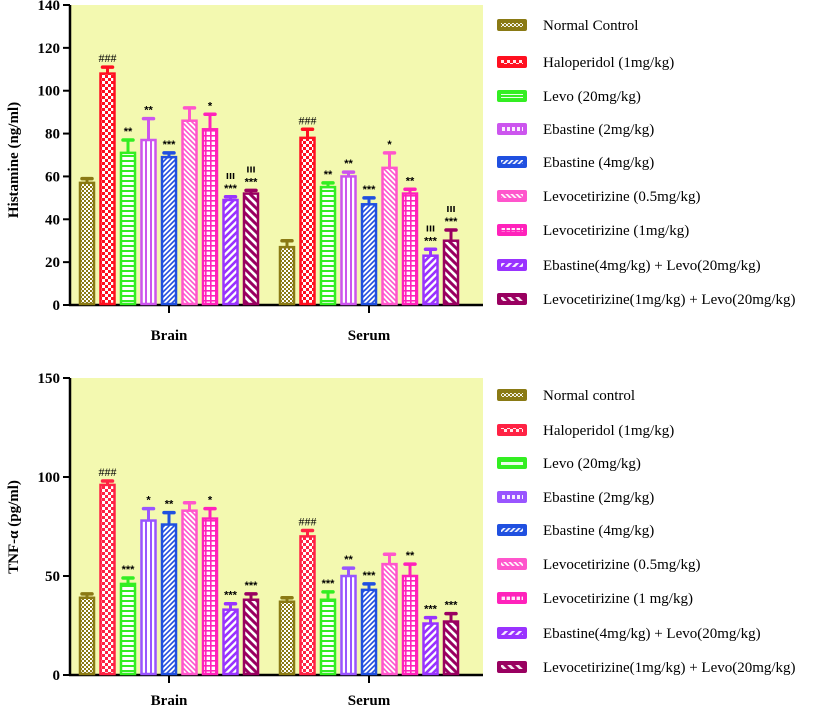 This screenshot has height=710, width=827. Describe the element at coordinates (608, 431) in the screenshot. I see `legend-label: Haloperidol (1mg/kg)` at that location.